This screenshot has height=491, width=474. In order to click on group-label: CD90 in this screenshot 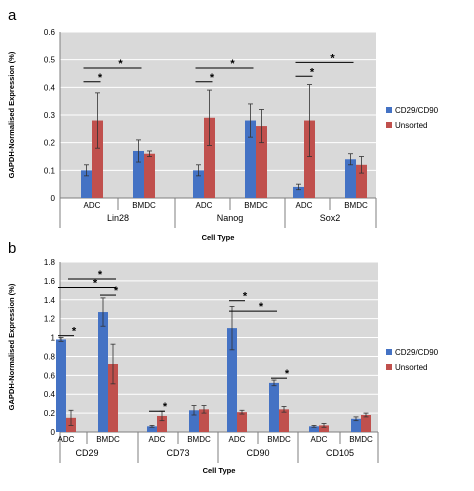, I will do `click(257, 453)`.